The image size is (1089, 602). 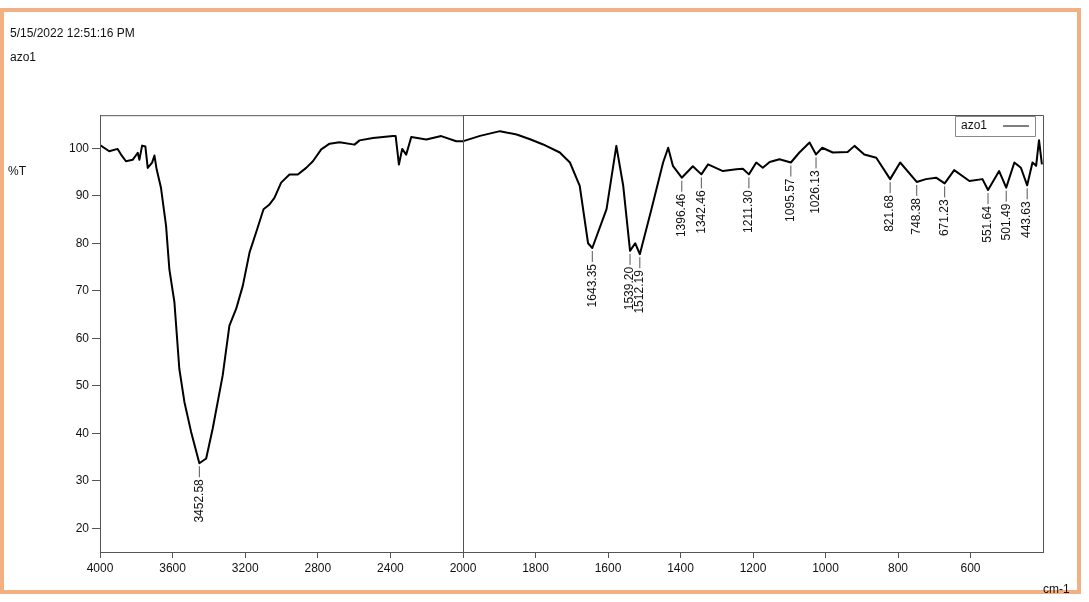 What do you see at coordinates (700, 212) in the screenshot?
I see `annotation: 1342.46` at bounding box center [700, 212].